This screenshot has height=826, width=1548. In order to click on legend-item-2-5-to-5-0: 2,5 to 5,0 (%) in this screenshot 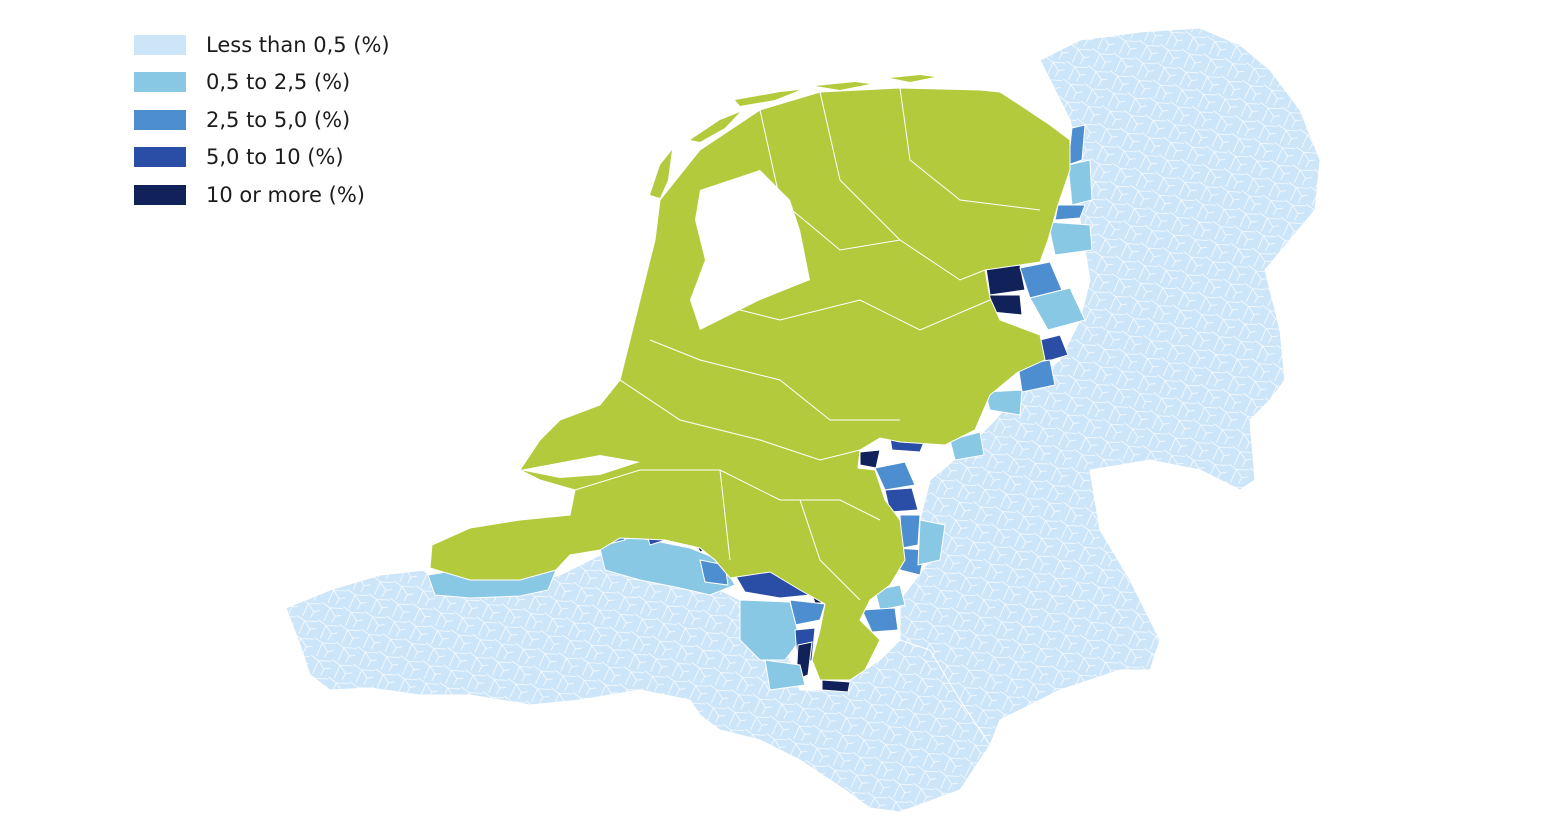, I will do `click(262, 120)`.